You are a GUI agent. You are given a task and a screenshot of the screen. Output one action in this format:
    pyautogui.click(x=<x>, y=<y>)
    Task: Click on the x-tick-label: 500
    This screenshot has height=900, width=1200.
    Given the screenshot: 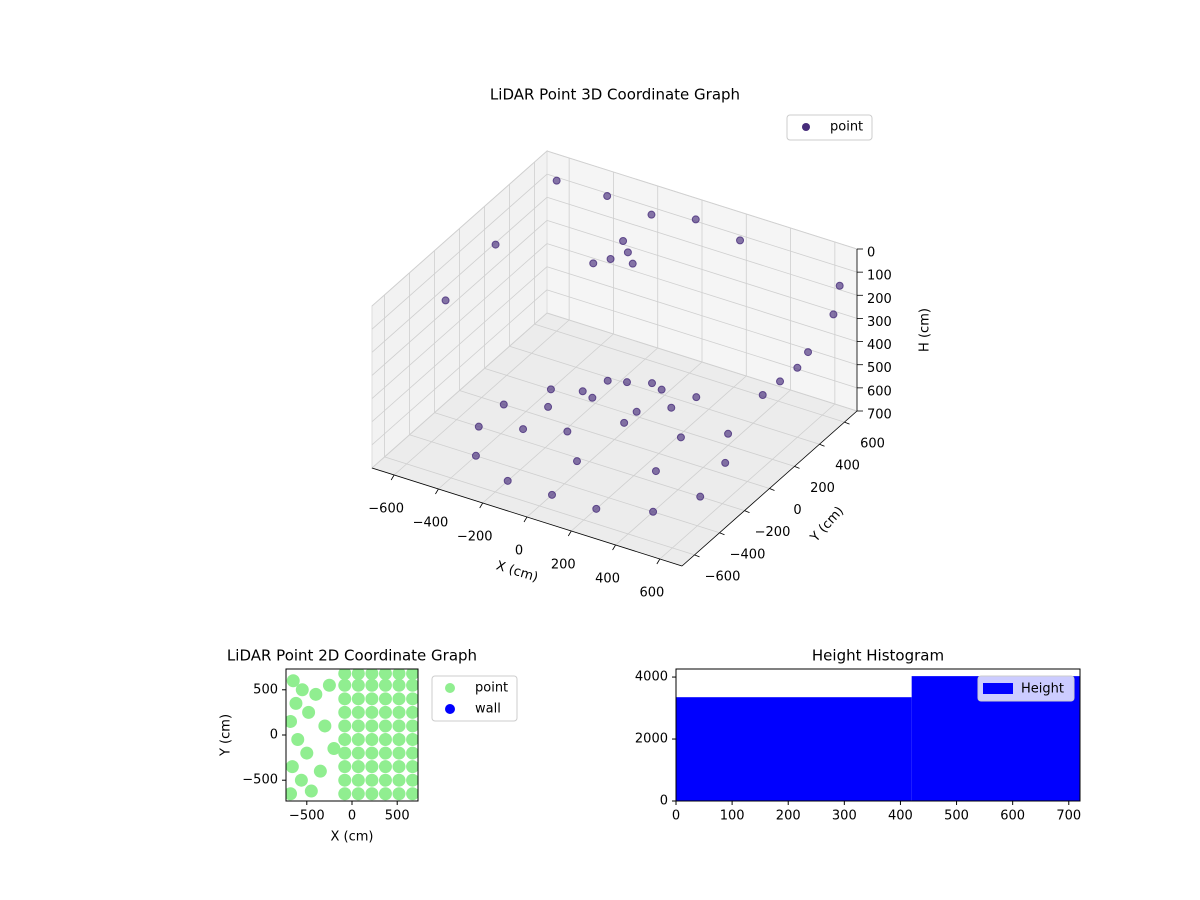 What is the action you would take?
    pyautogui.click(x=956, y=816)
    